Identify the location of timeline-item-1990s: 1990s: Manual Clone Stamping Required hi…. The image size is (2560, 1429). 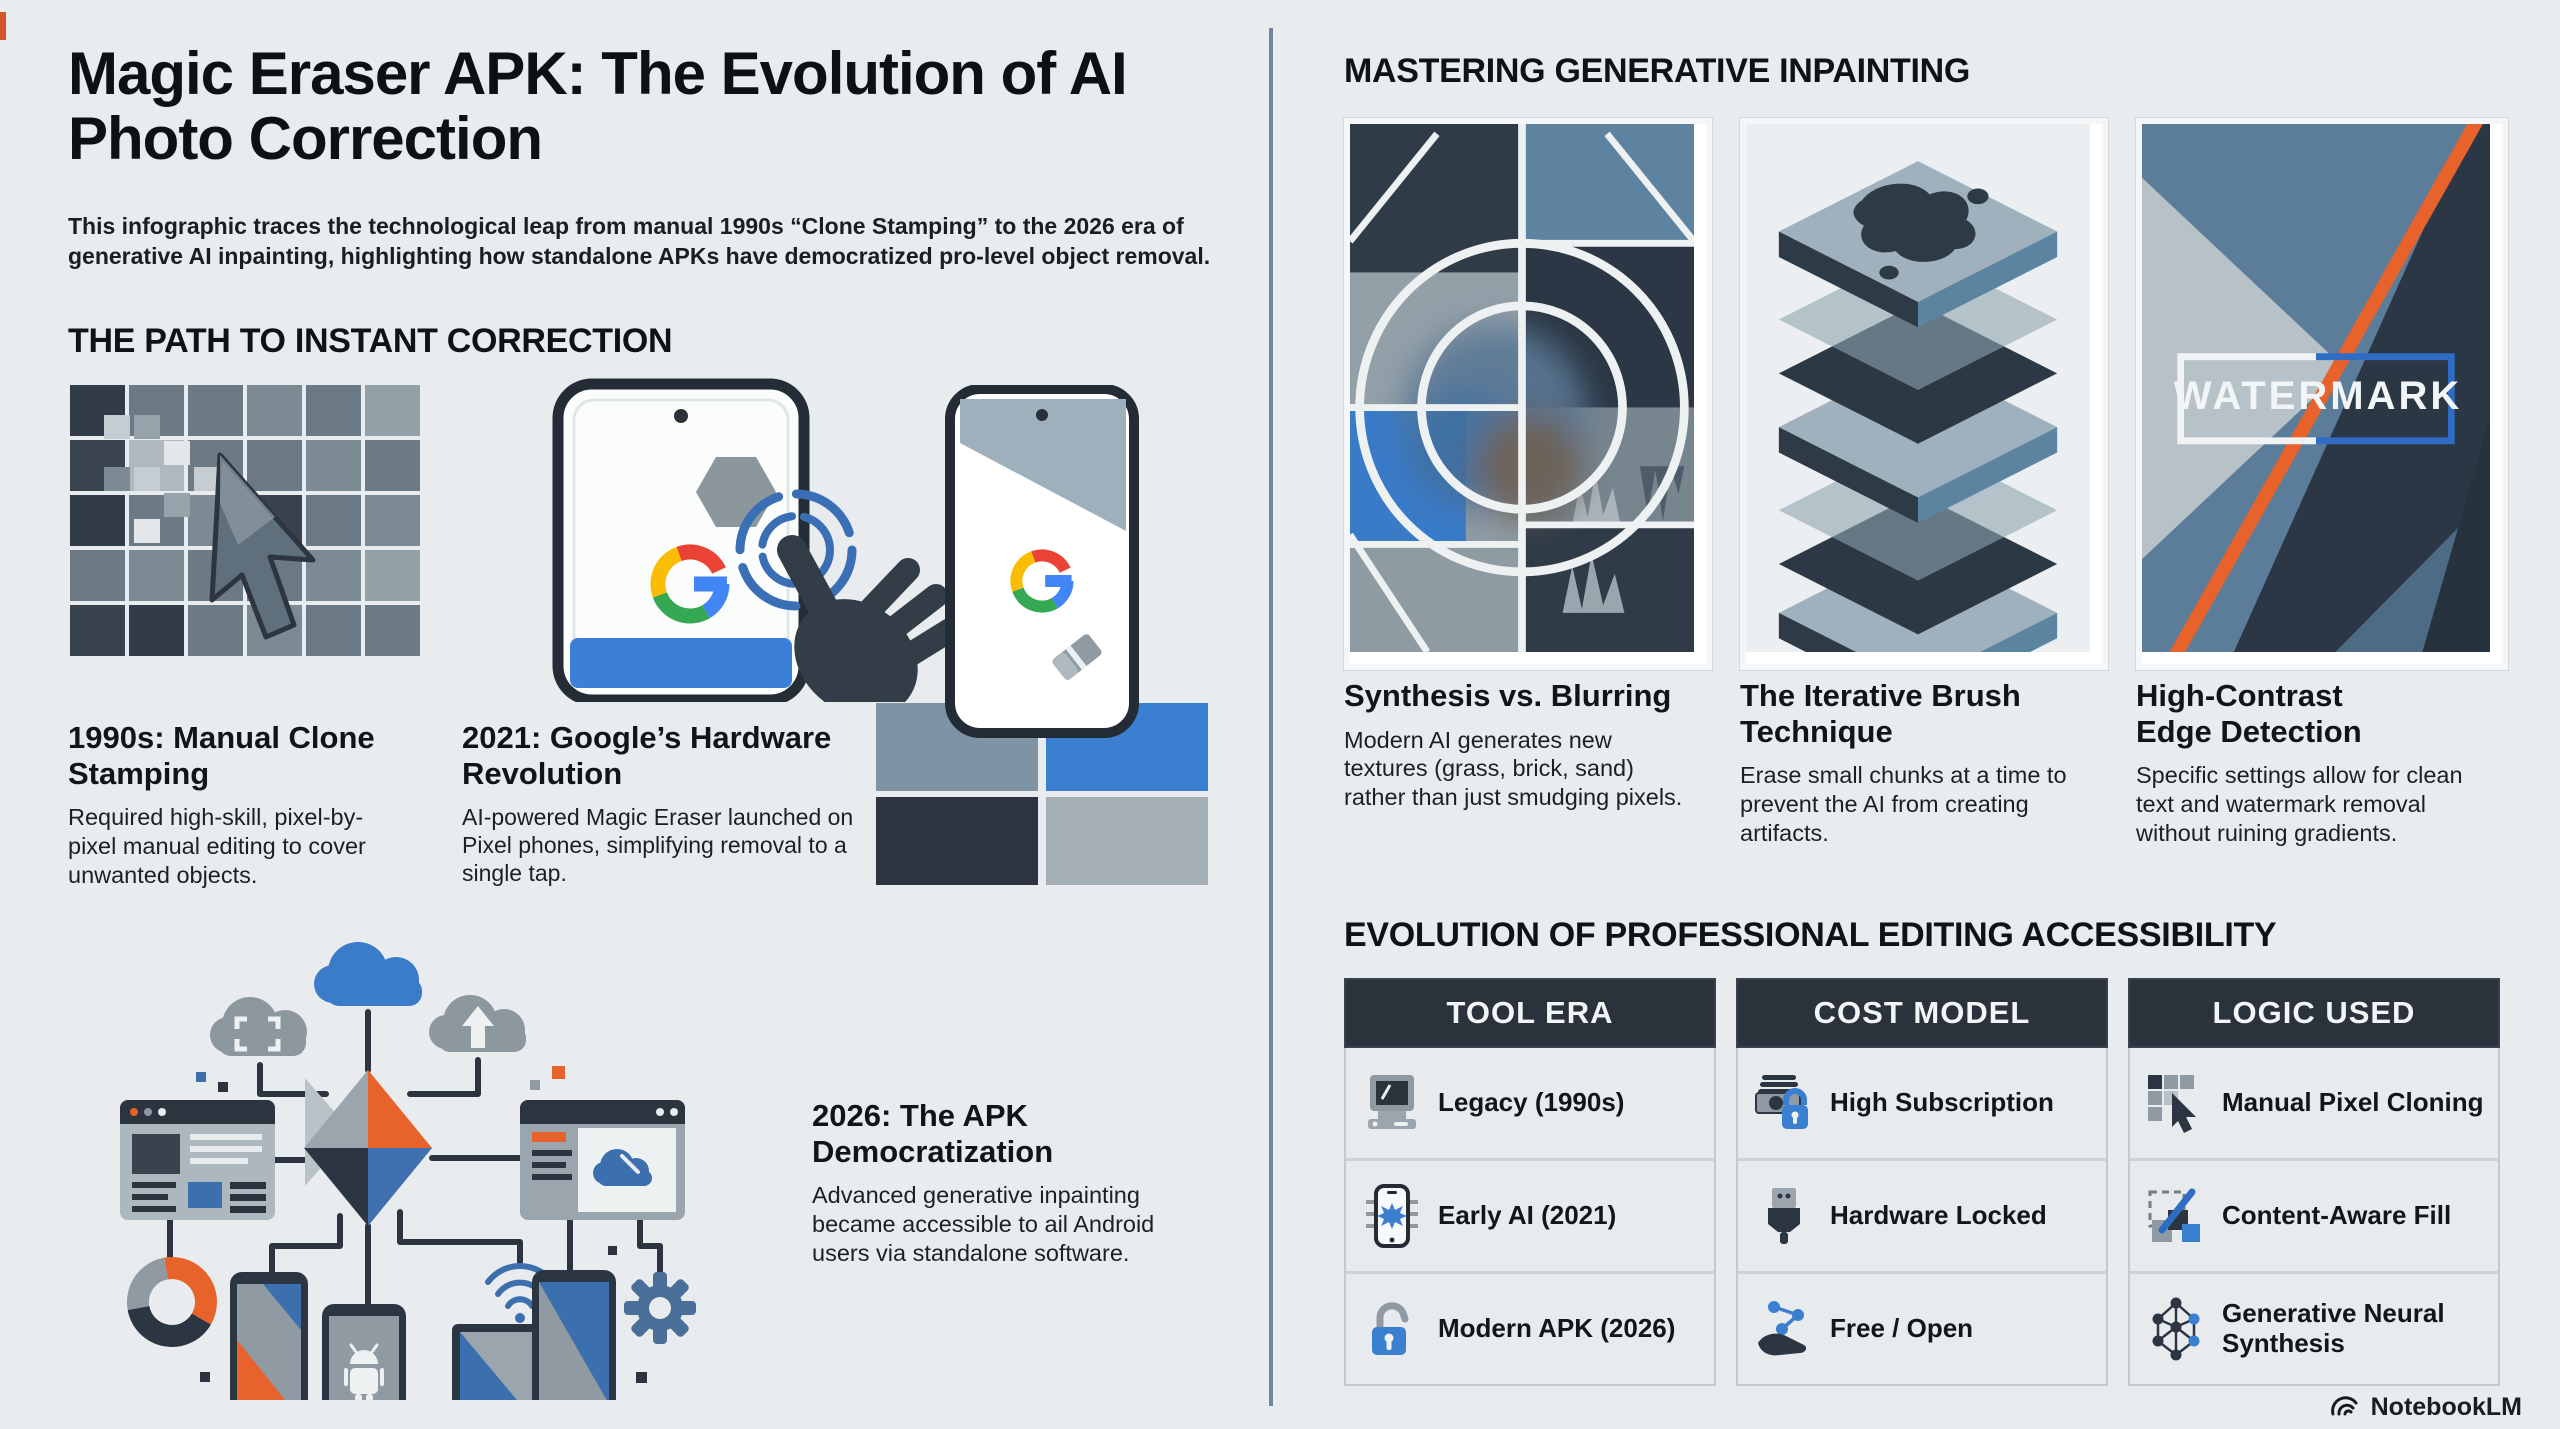
(233, 804).